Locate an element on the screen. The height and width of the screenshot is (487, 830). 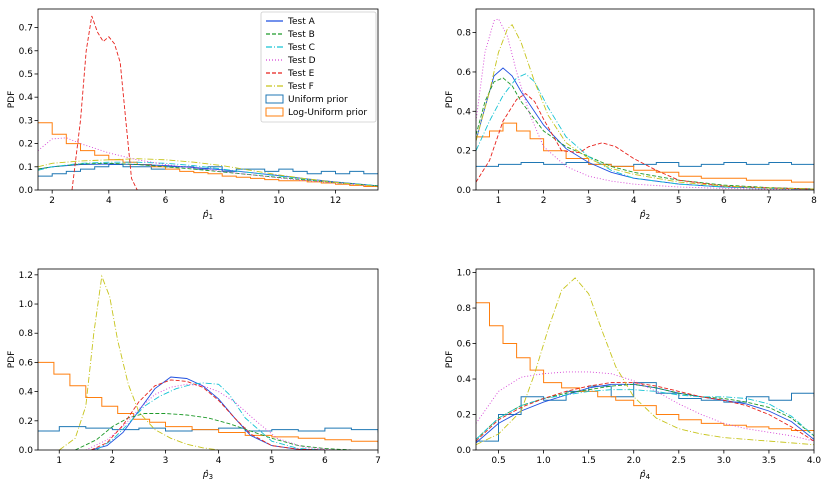
legend-label-a: Test A is located at coordinates (301, 22).